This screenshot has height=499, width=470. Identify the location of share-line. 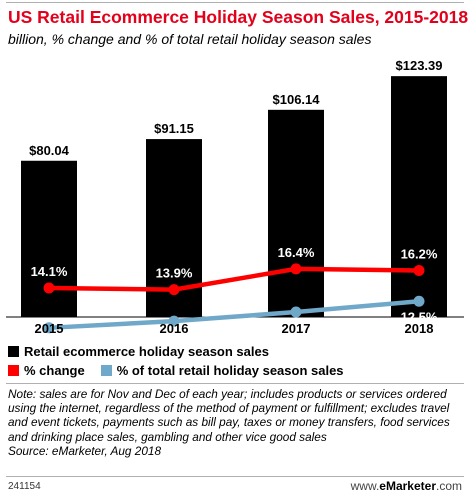
(234, 315).